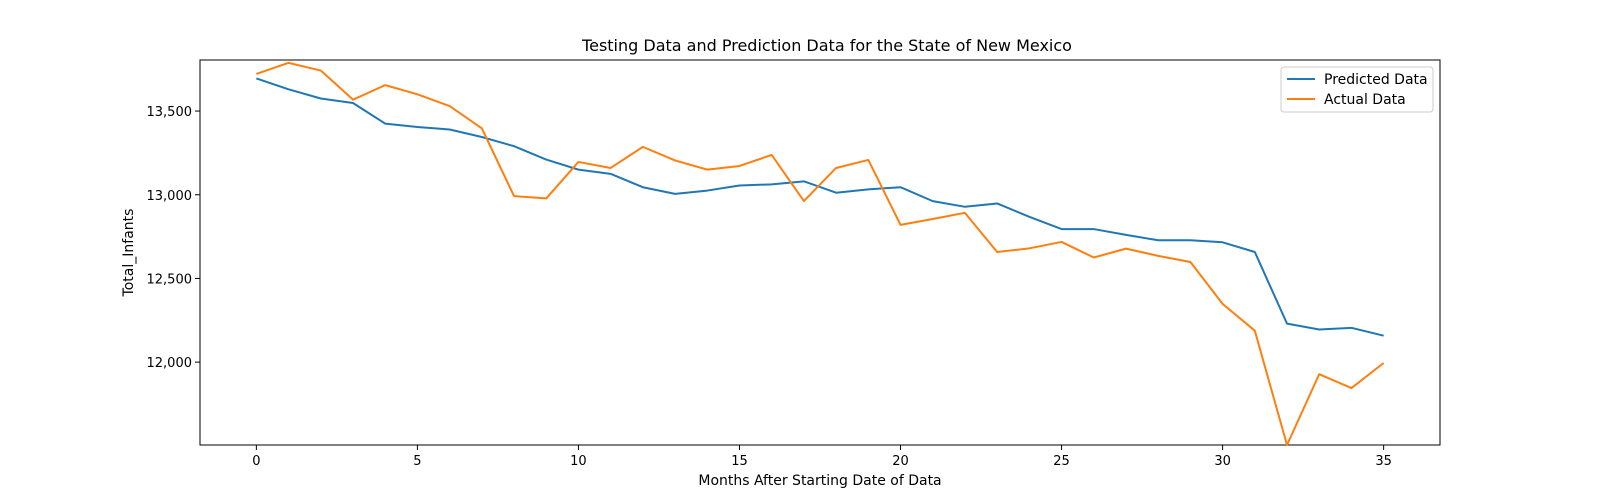 Image resolution: width=1600 pixels, height=504 pixels. What do you see at coordinates (900, 461) in the screenshot?
I see `x-tick-label: 20` at bounding box center [900, 461].